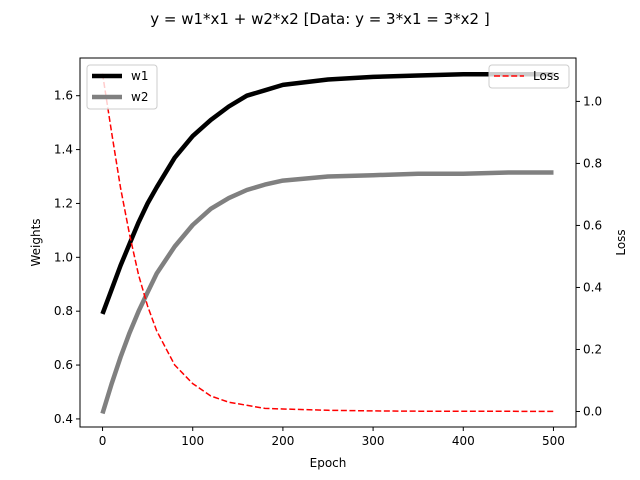 This screenshot has height=480, width=640. Describe the element at coordinates (463, 441) in the screenshot. I see `x-tick-label: 400` at that location.